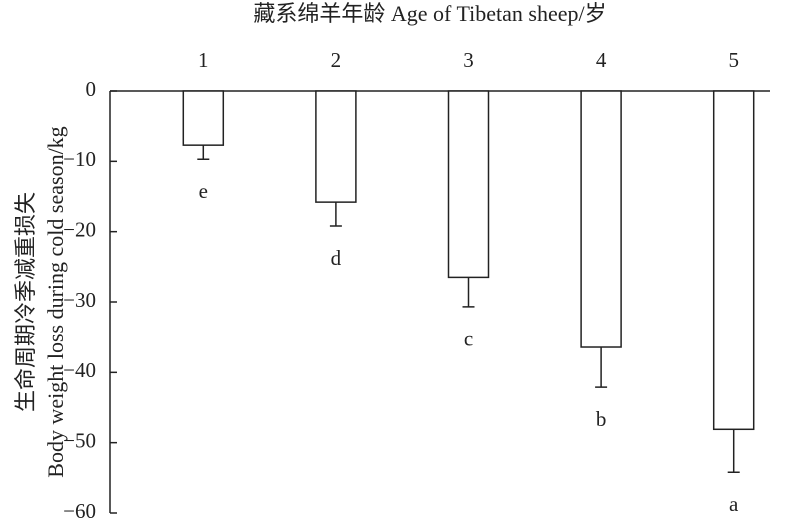 The height and width of the screenshot is (522, 800). Describe the element at coordinates (203, 191) in the screenshot. I see `significance-label: e` at that location.